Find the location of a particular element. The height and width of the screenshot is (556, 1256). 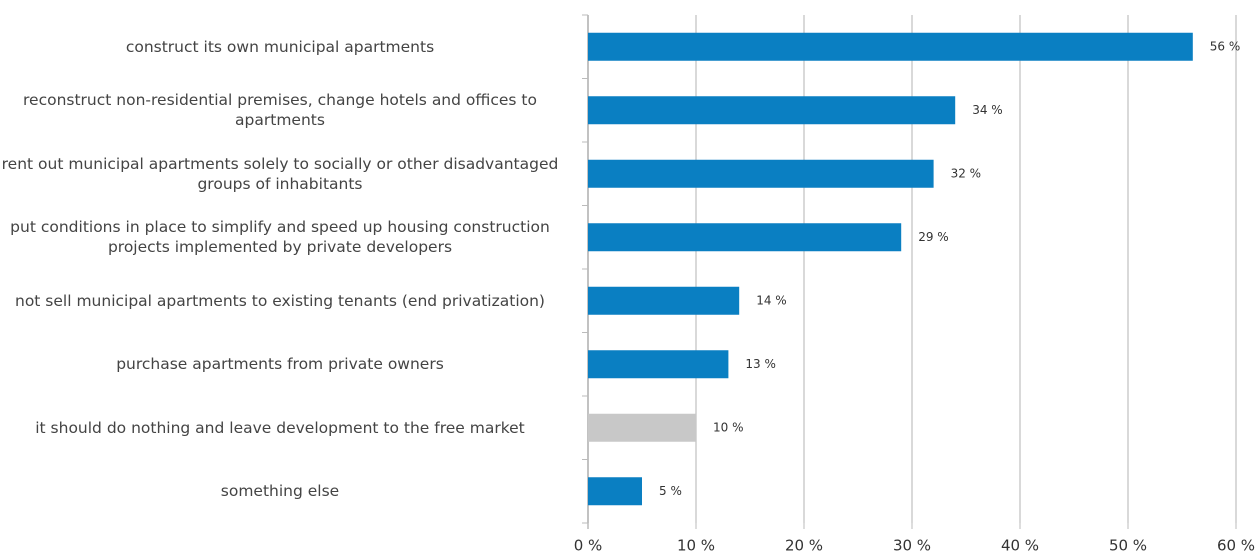

value-label: 29 % is located at coordinates (933, 237).